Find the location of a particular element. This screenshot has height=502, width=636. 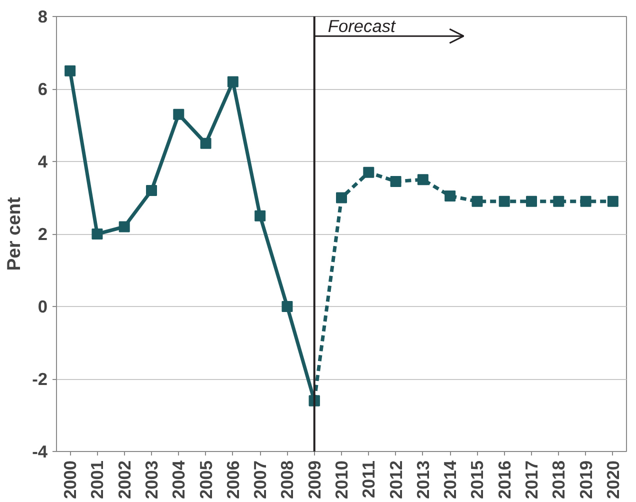

x-tick-label: 2007 is located at coordinates (260, 480).